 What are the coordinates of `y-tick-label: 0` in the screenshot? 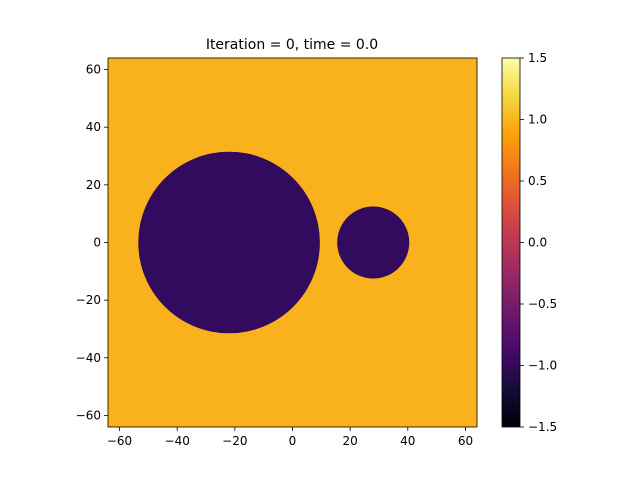 It's located at (97, 243).